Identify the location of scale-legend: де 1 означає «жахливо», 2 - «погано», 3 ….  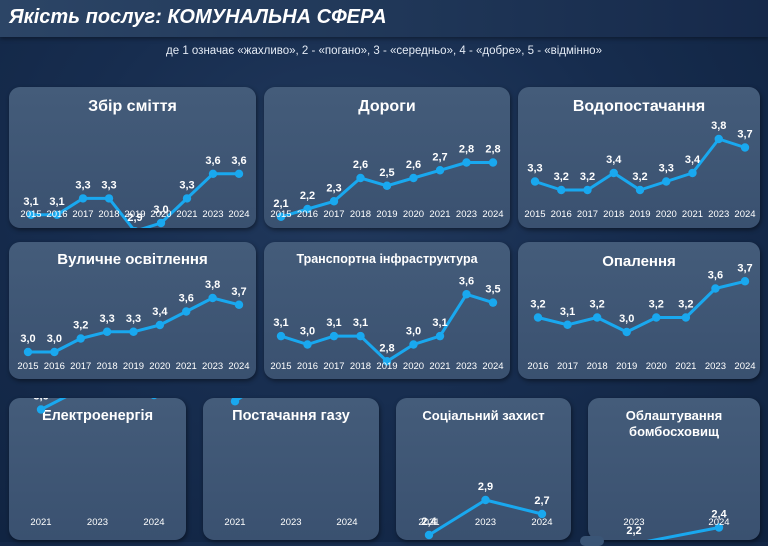
(384, 51).